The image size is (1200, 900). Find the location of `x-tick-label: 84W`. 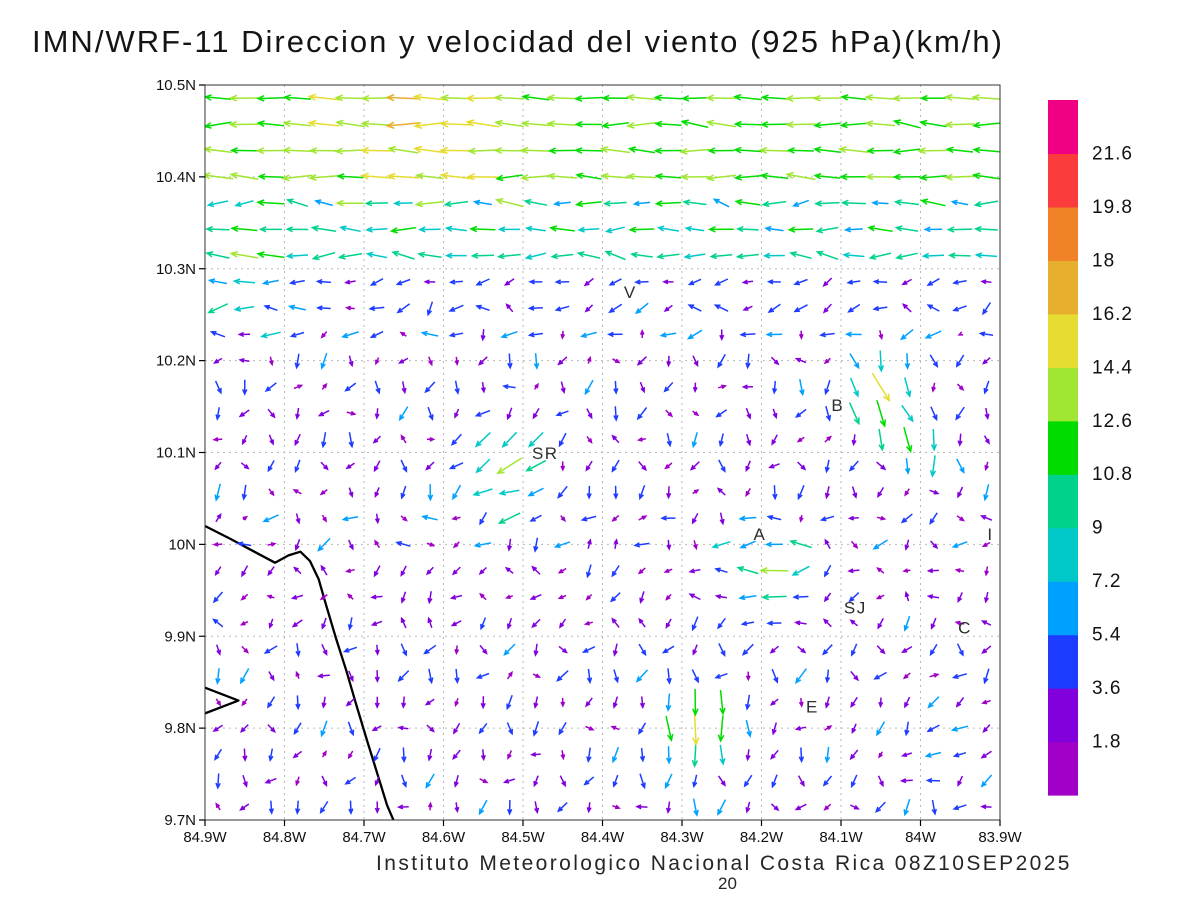

x-tick-label: 84W is located at coordinates (921, 837).